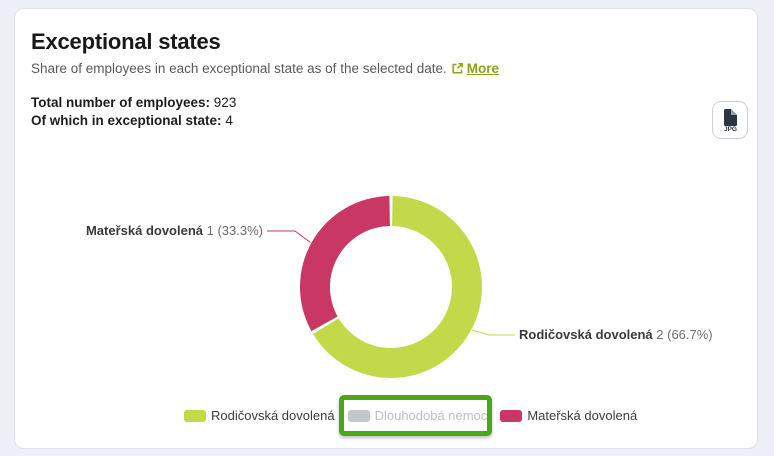 Image resolution: width=774 pixels, height=456 pixels. What do you see at coordinates (493, 332) in the screenshot?
I see `slice-callout-line-rodicovska-dovolena` at bounding box center [493, 332].